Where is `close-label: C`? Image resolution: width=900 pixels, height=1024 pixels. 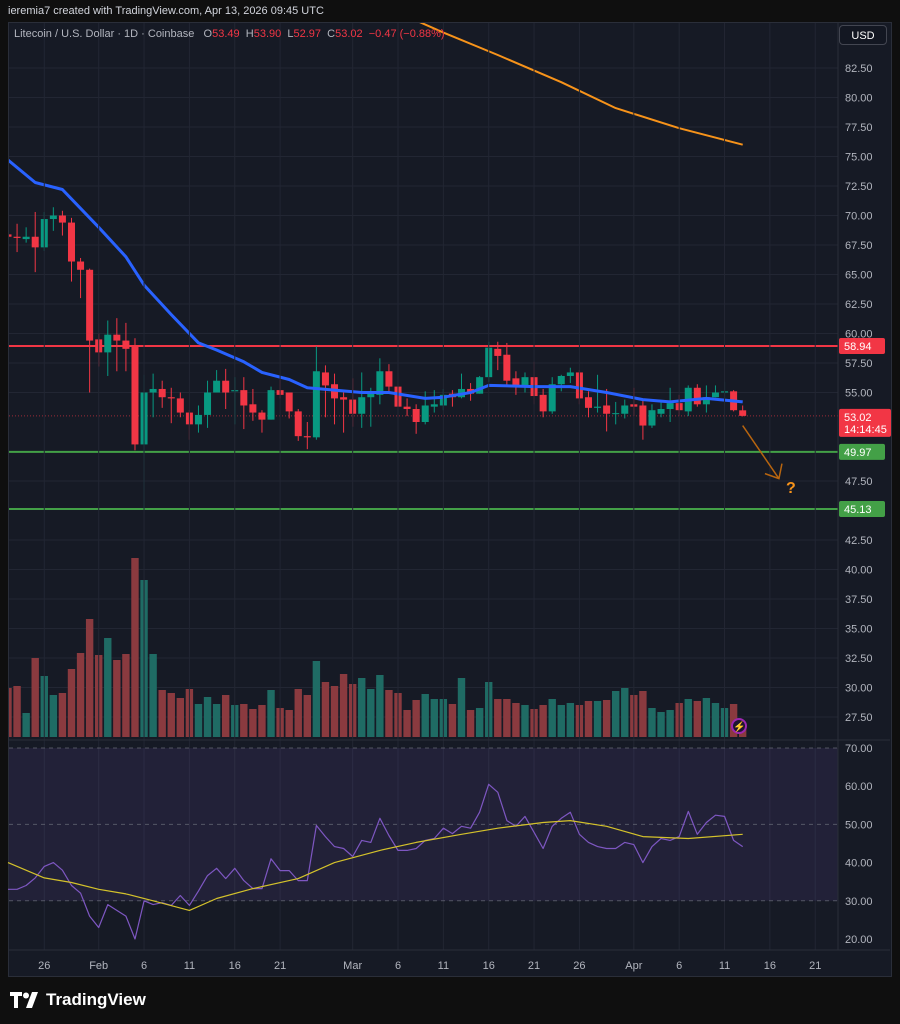
close-label: C is located at coordinates (331, 34).